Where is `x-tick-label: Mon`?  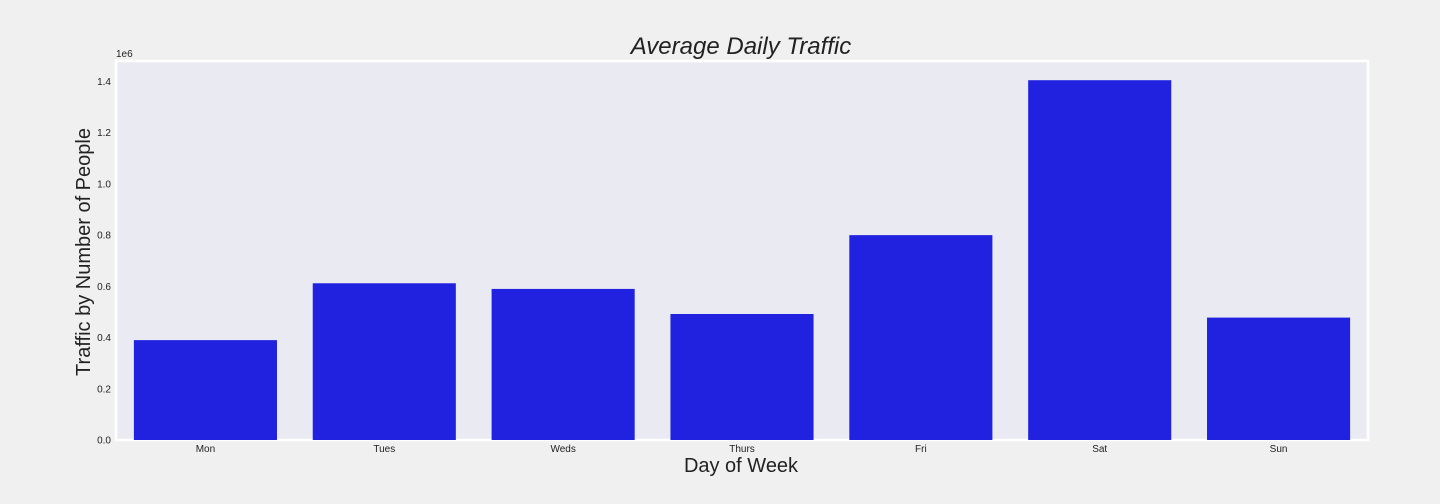 x-tick-label: Mon is located at coordinates (205, 449).